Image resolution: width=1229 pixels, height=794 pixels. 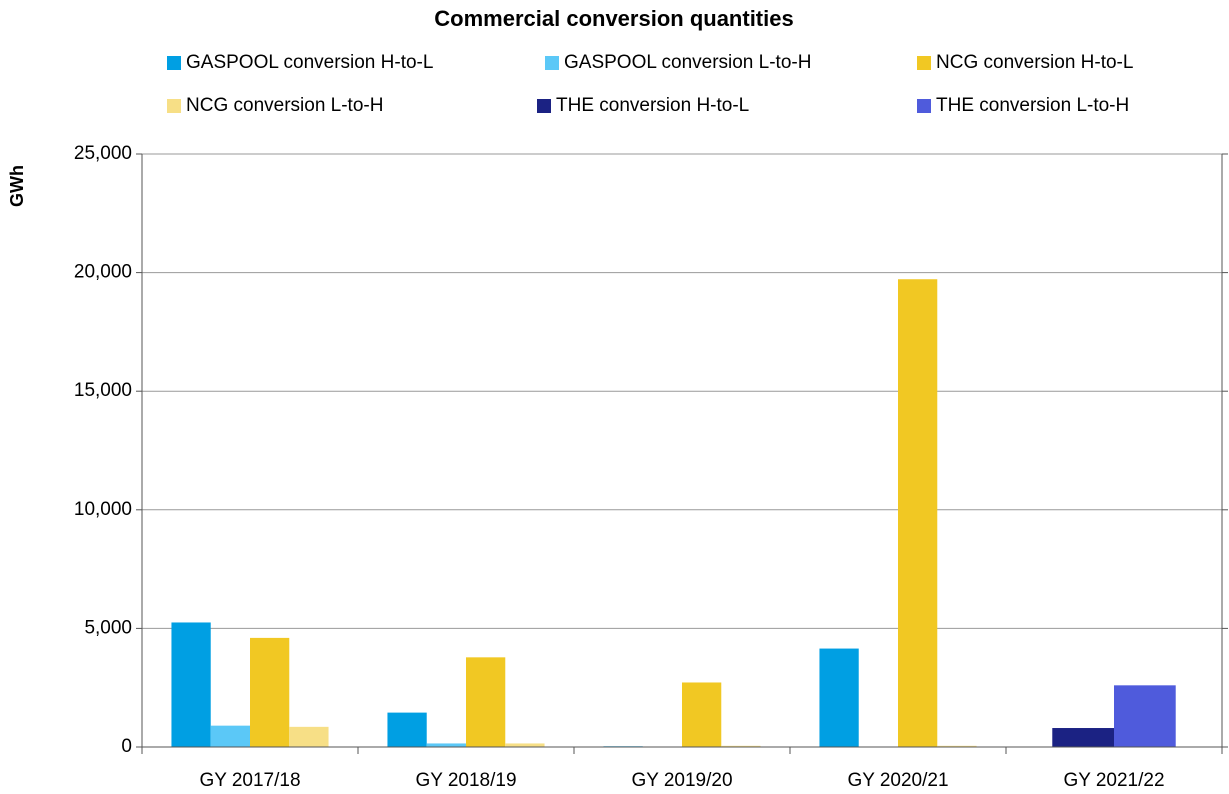 I want to click on legend-label: THE conversion H-to-L, so click(x=652, y=105).